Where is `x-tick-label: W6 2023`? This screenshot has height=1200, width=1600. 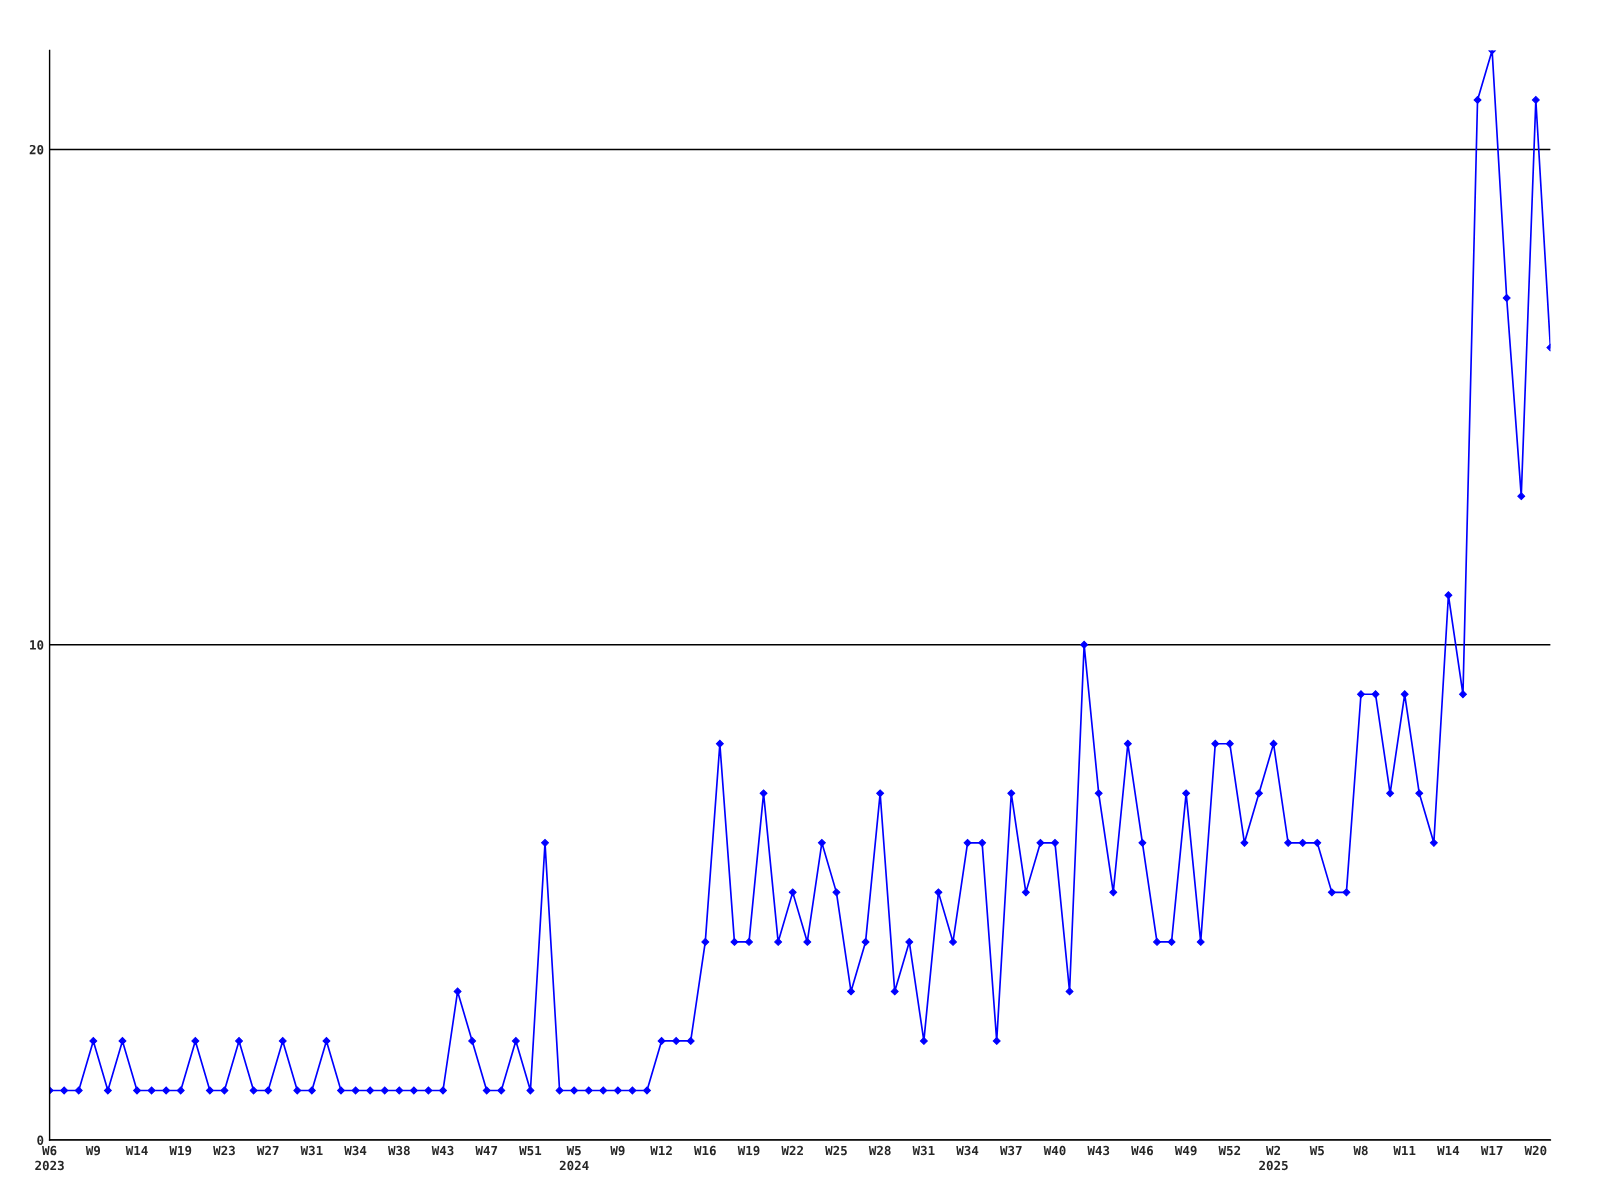
x-tick-label: W6 2023 is located at coordinates (49, 1158).